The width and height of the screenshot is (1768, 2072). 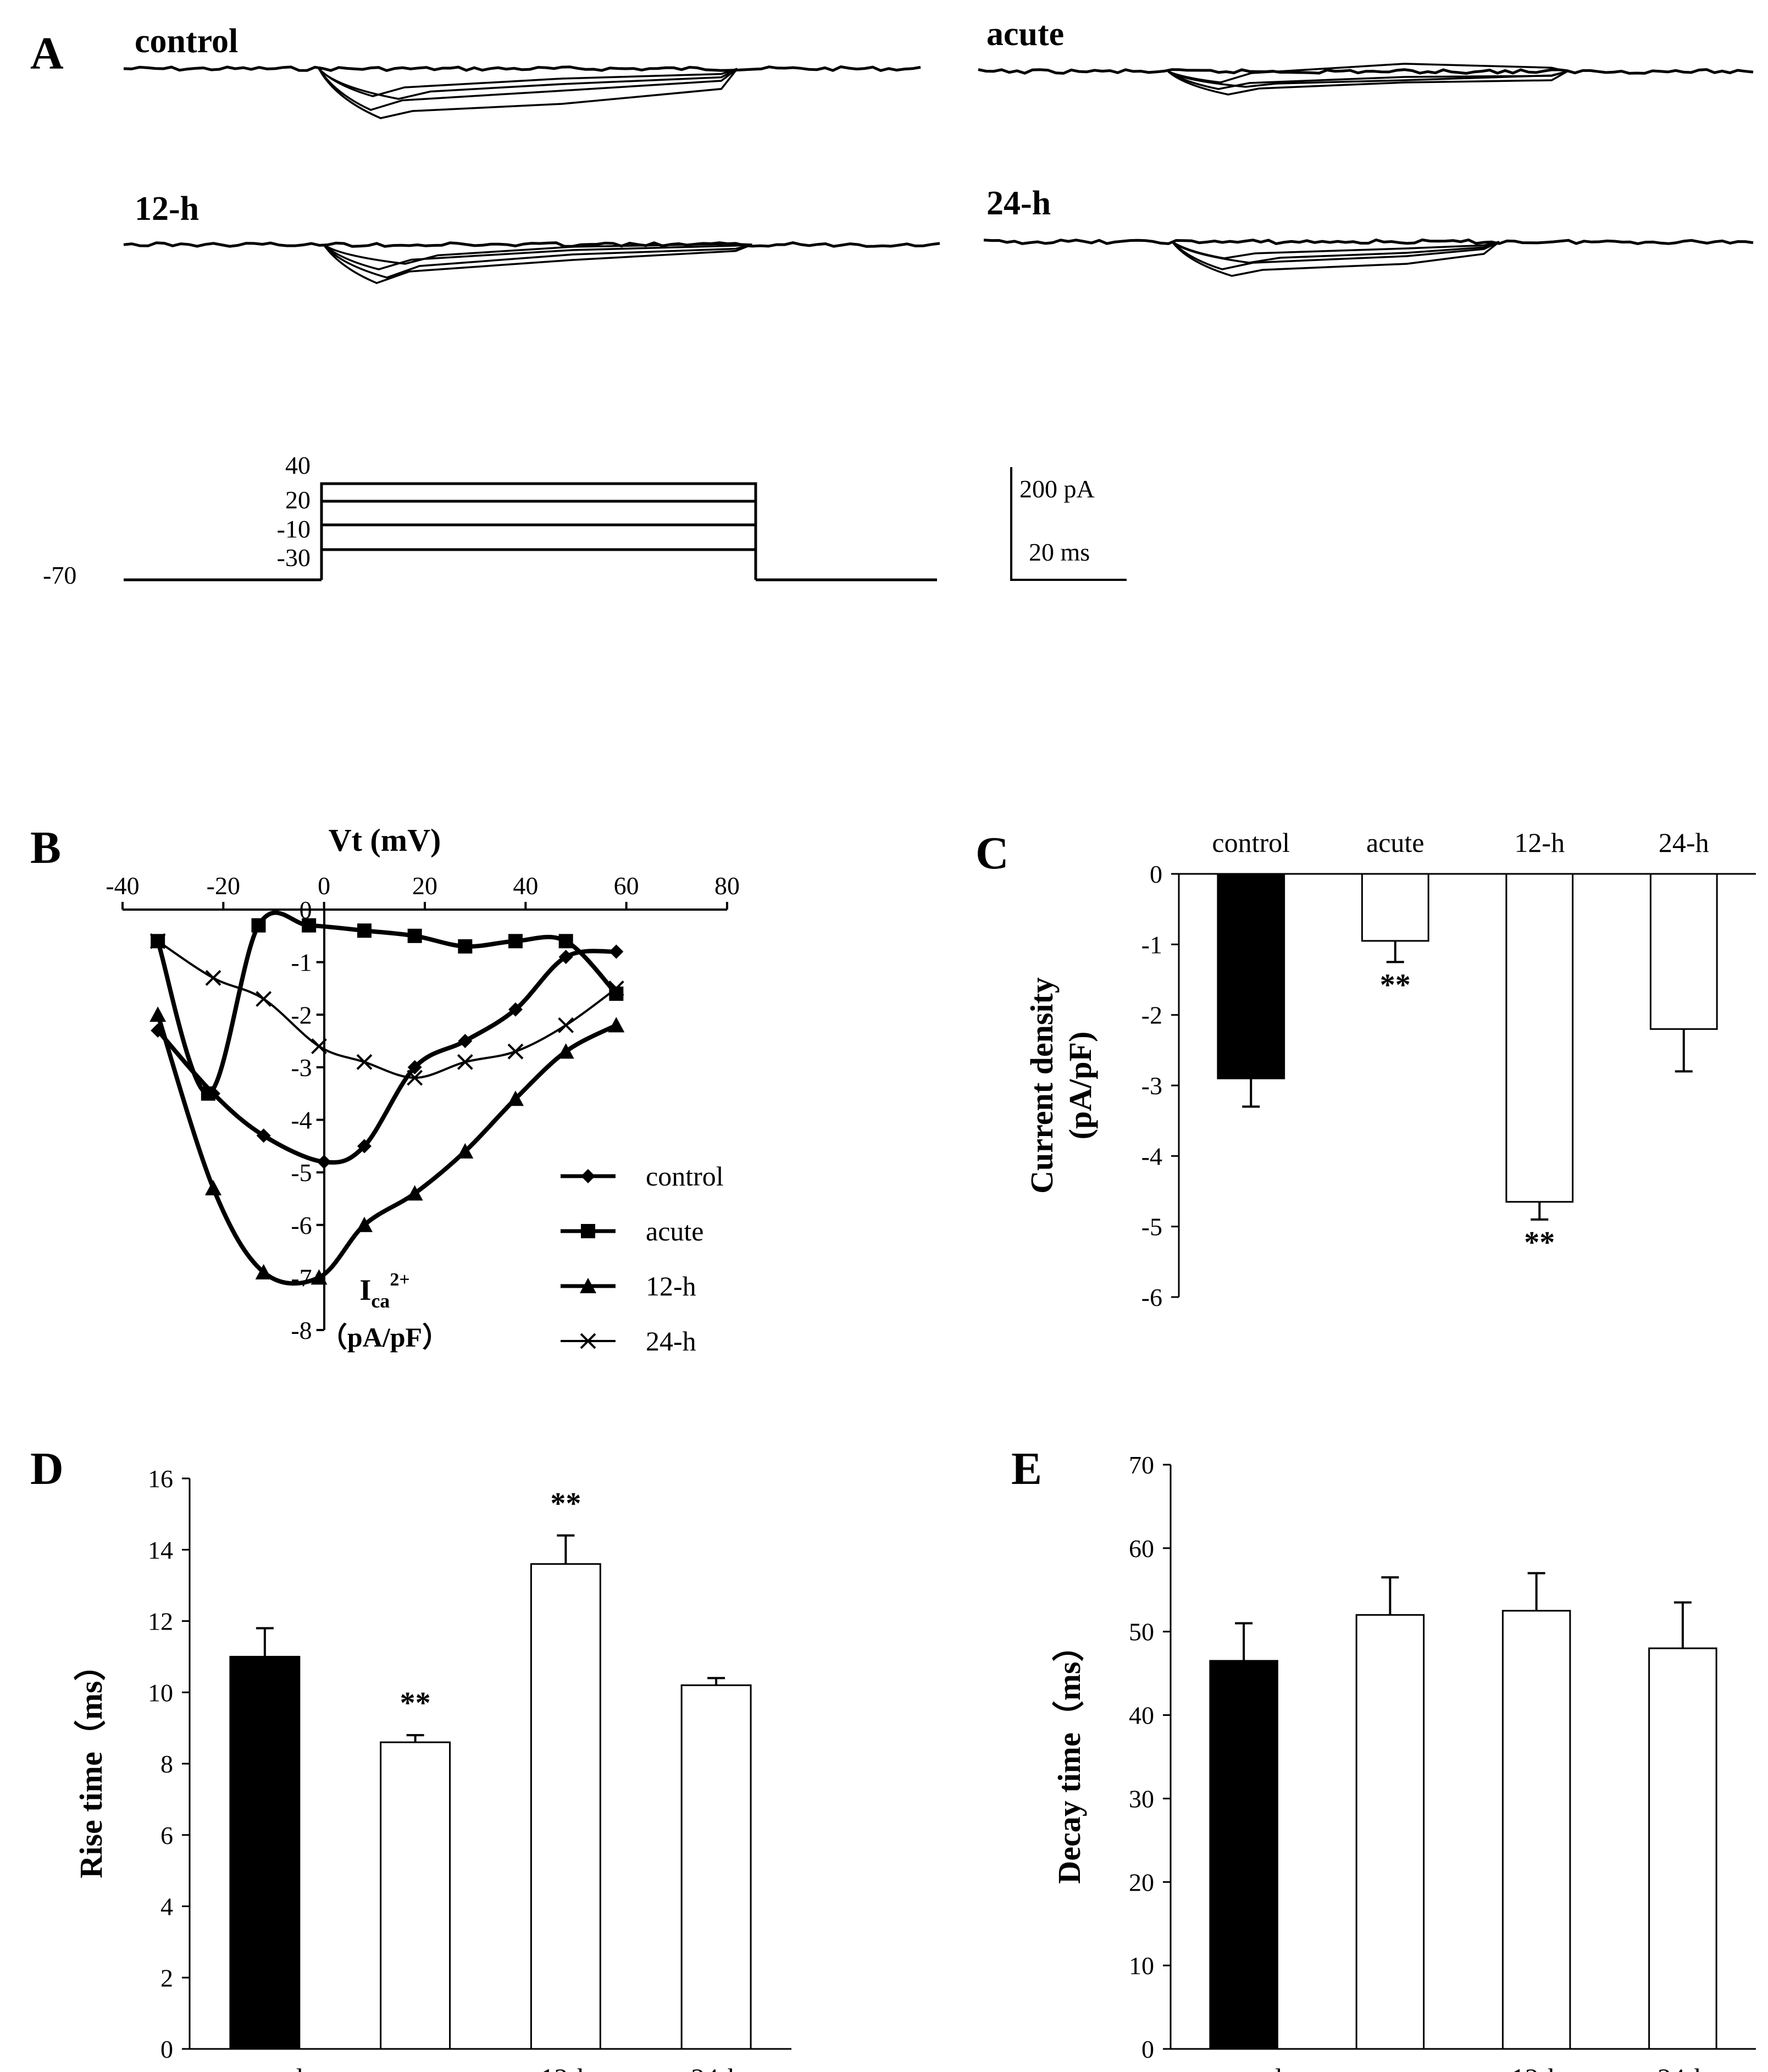 What do you see at coordinates (1025, 34) in the screenshot?
I see `trace-title-acute: acute` at bounding box center [1025, 34].